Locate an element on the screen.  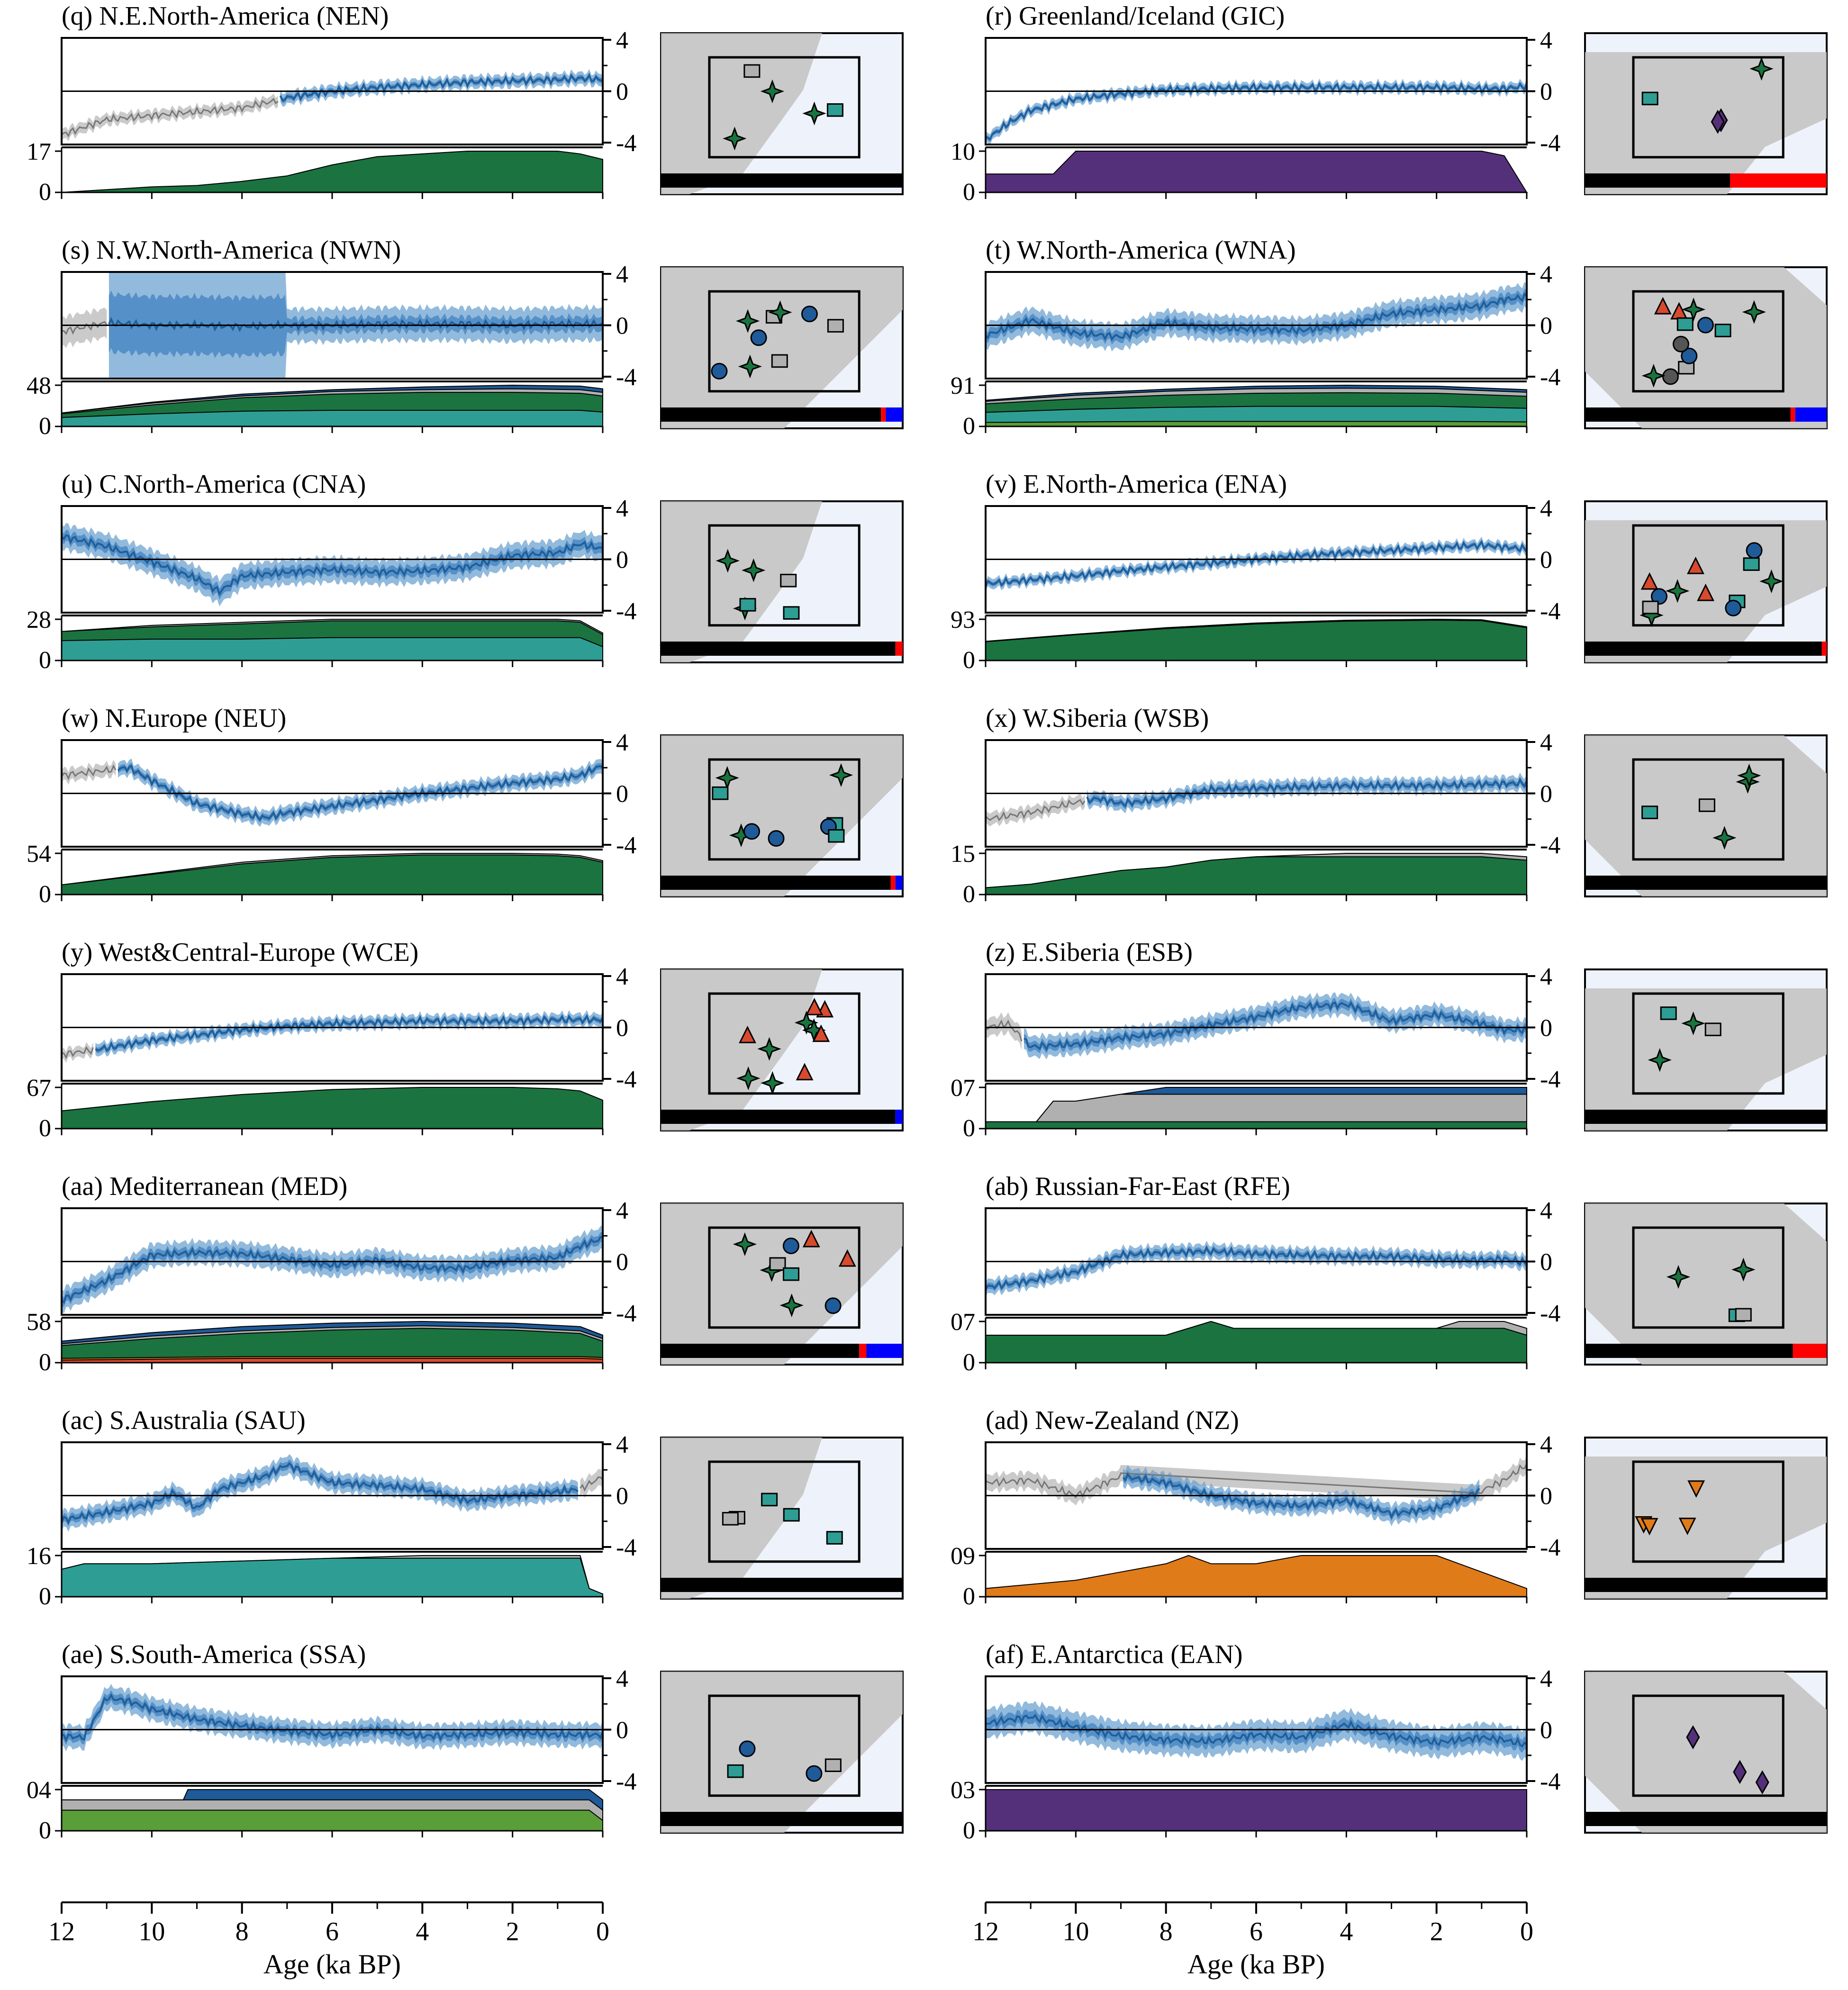
outer-uncertainty-band is located at coordinates (442, 88).